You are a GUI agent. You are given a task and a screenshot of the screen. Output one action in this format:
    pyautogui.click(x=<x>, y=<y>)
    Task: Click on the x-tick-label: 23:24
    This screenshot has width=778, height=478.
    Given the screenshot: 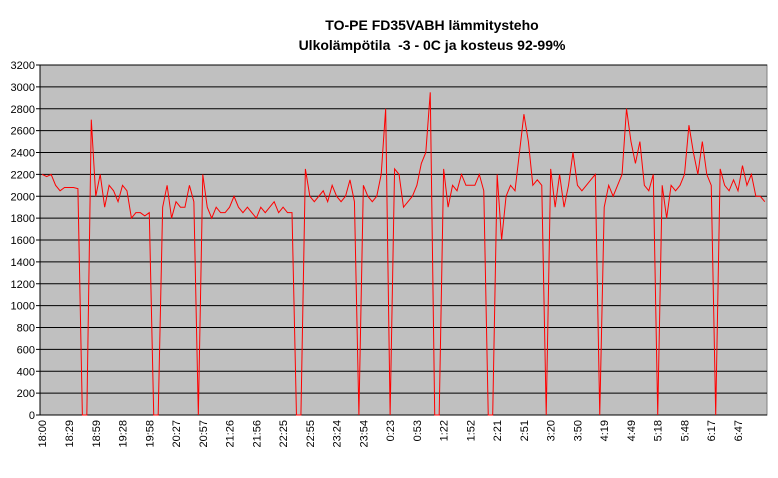 What is the action you would take?
    pyautogui.click(x=338, y=434)
    